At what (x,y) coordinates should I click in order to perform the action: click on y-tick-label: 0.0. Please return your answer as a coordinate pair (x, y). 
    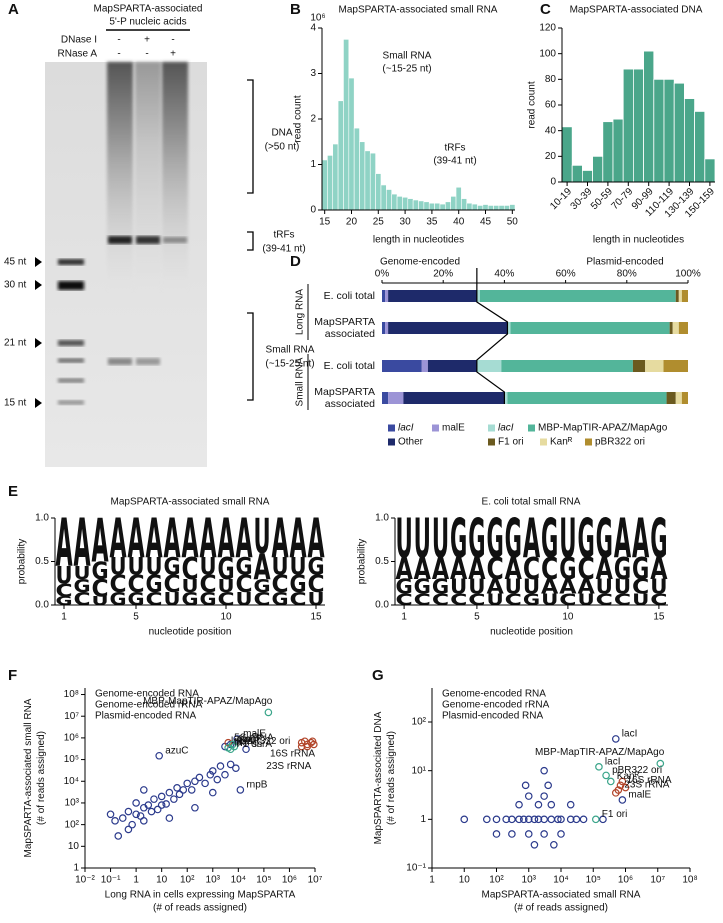
    Looking at the image, I should click on (382, 605).